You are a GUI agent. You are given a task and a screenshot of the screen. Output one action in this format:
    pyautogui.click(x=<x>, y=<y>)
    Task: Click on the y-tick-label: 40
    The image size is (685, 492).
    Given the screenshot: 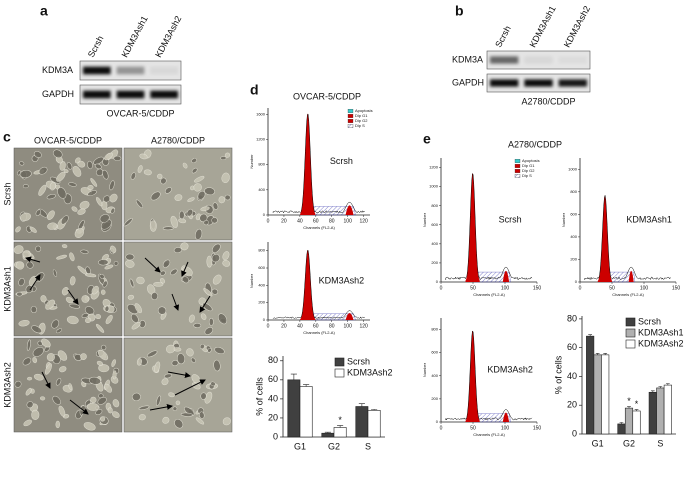 What is the action you would take?
    pyautogui.click(x=572, y=376)
    